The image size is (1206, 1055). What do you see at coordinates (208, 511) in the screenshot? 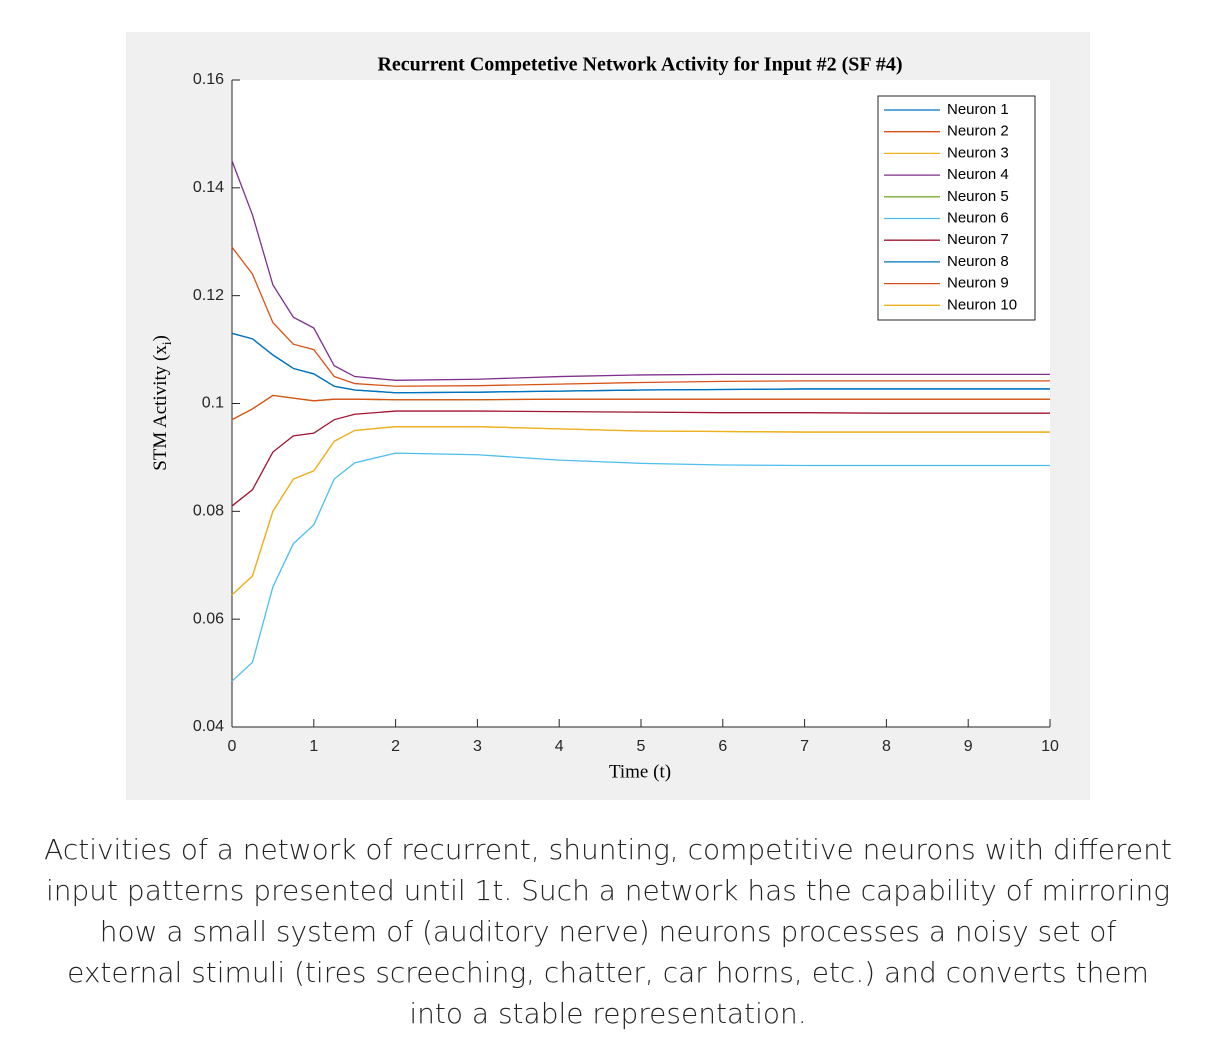
I see `y-tick-label: 0.08` at bounding box center [208, 511].